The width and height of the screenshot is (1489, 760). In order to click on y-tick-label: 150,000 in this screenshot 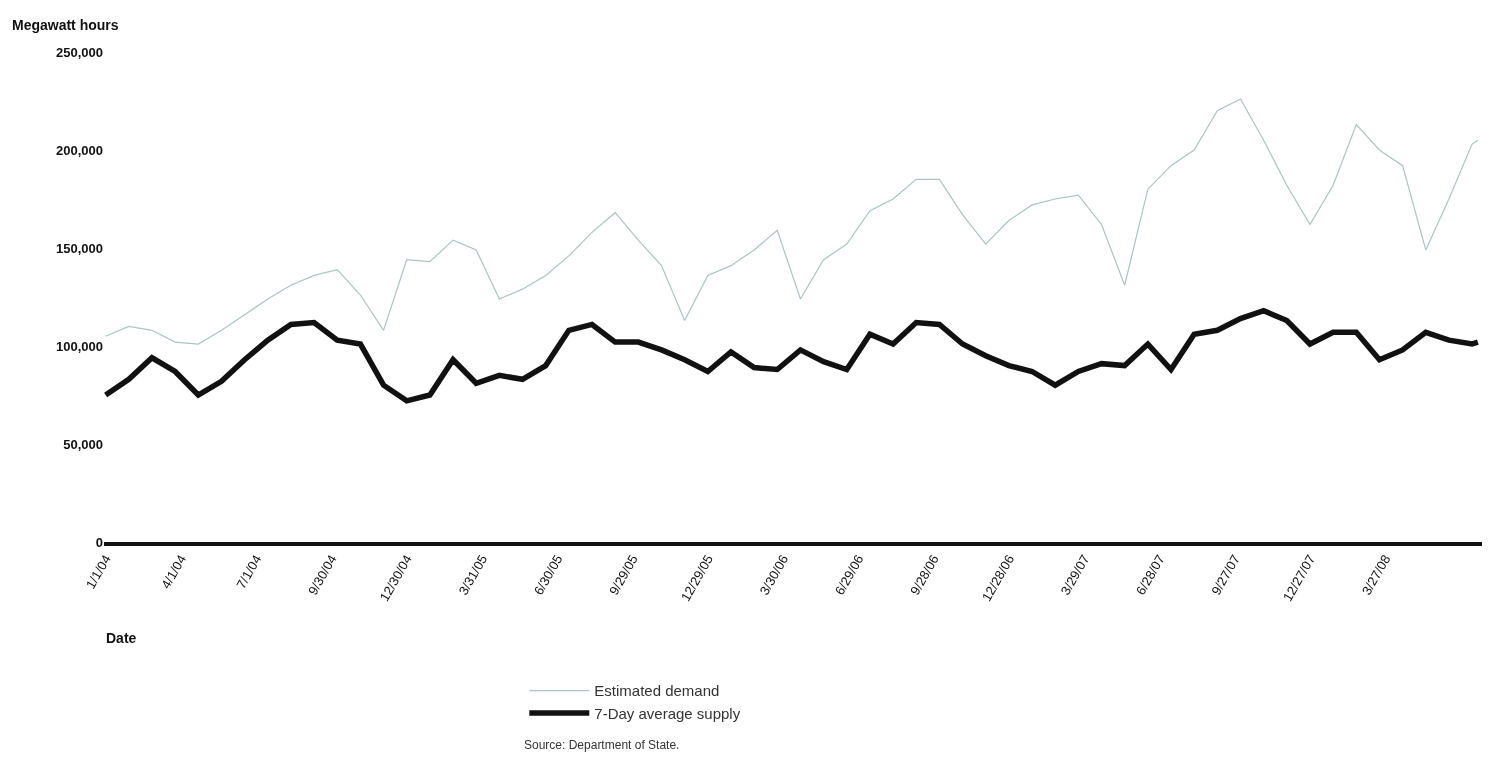, I will do `click(79, 248)`.